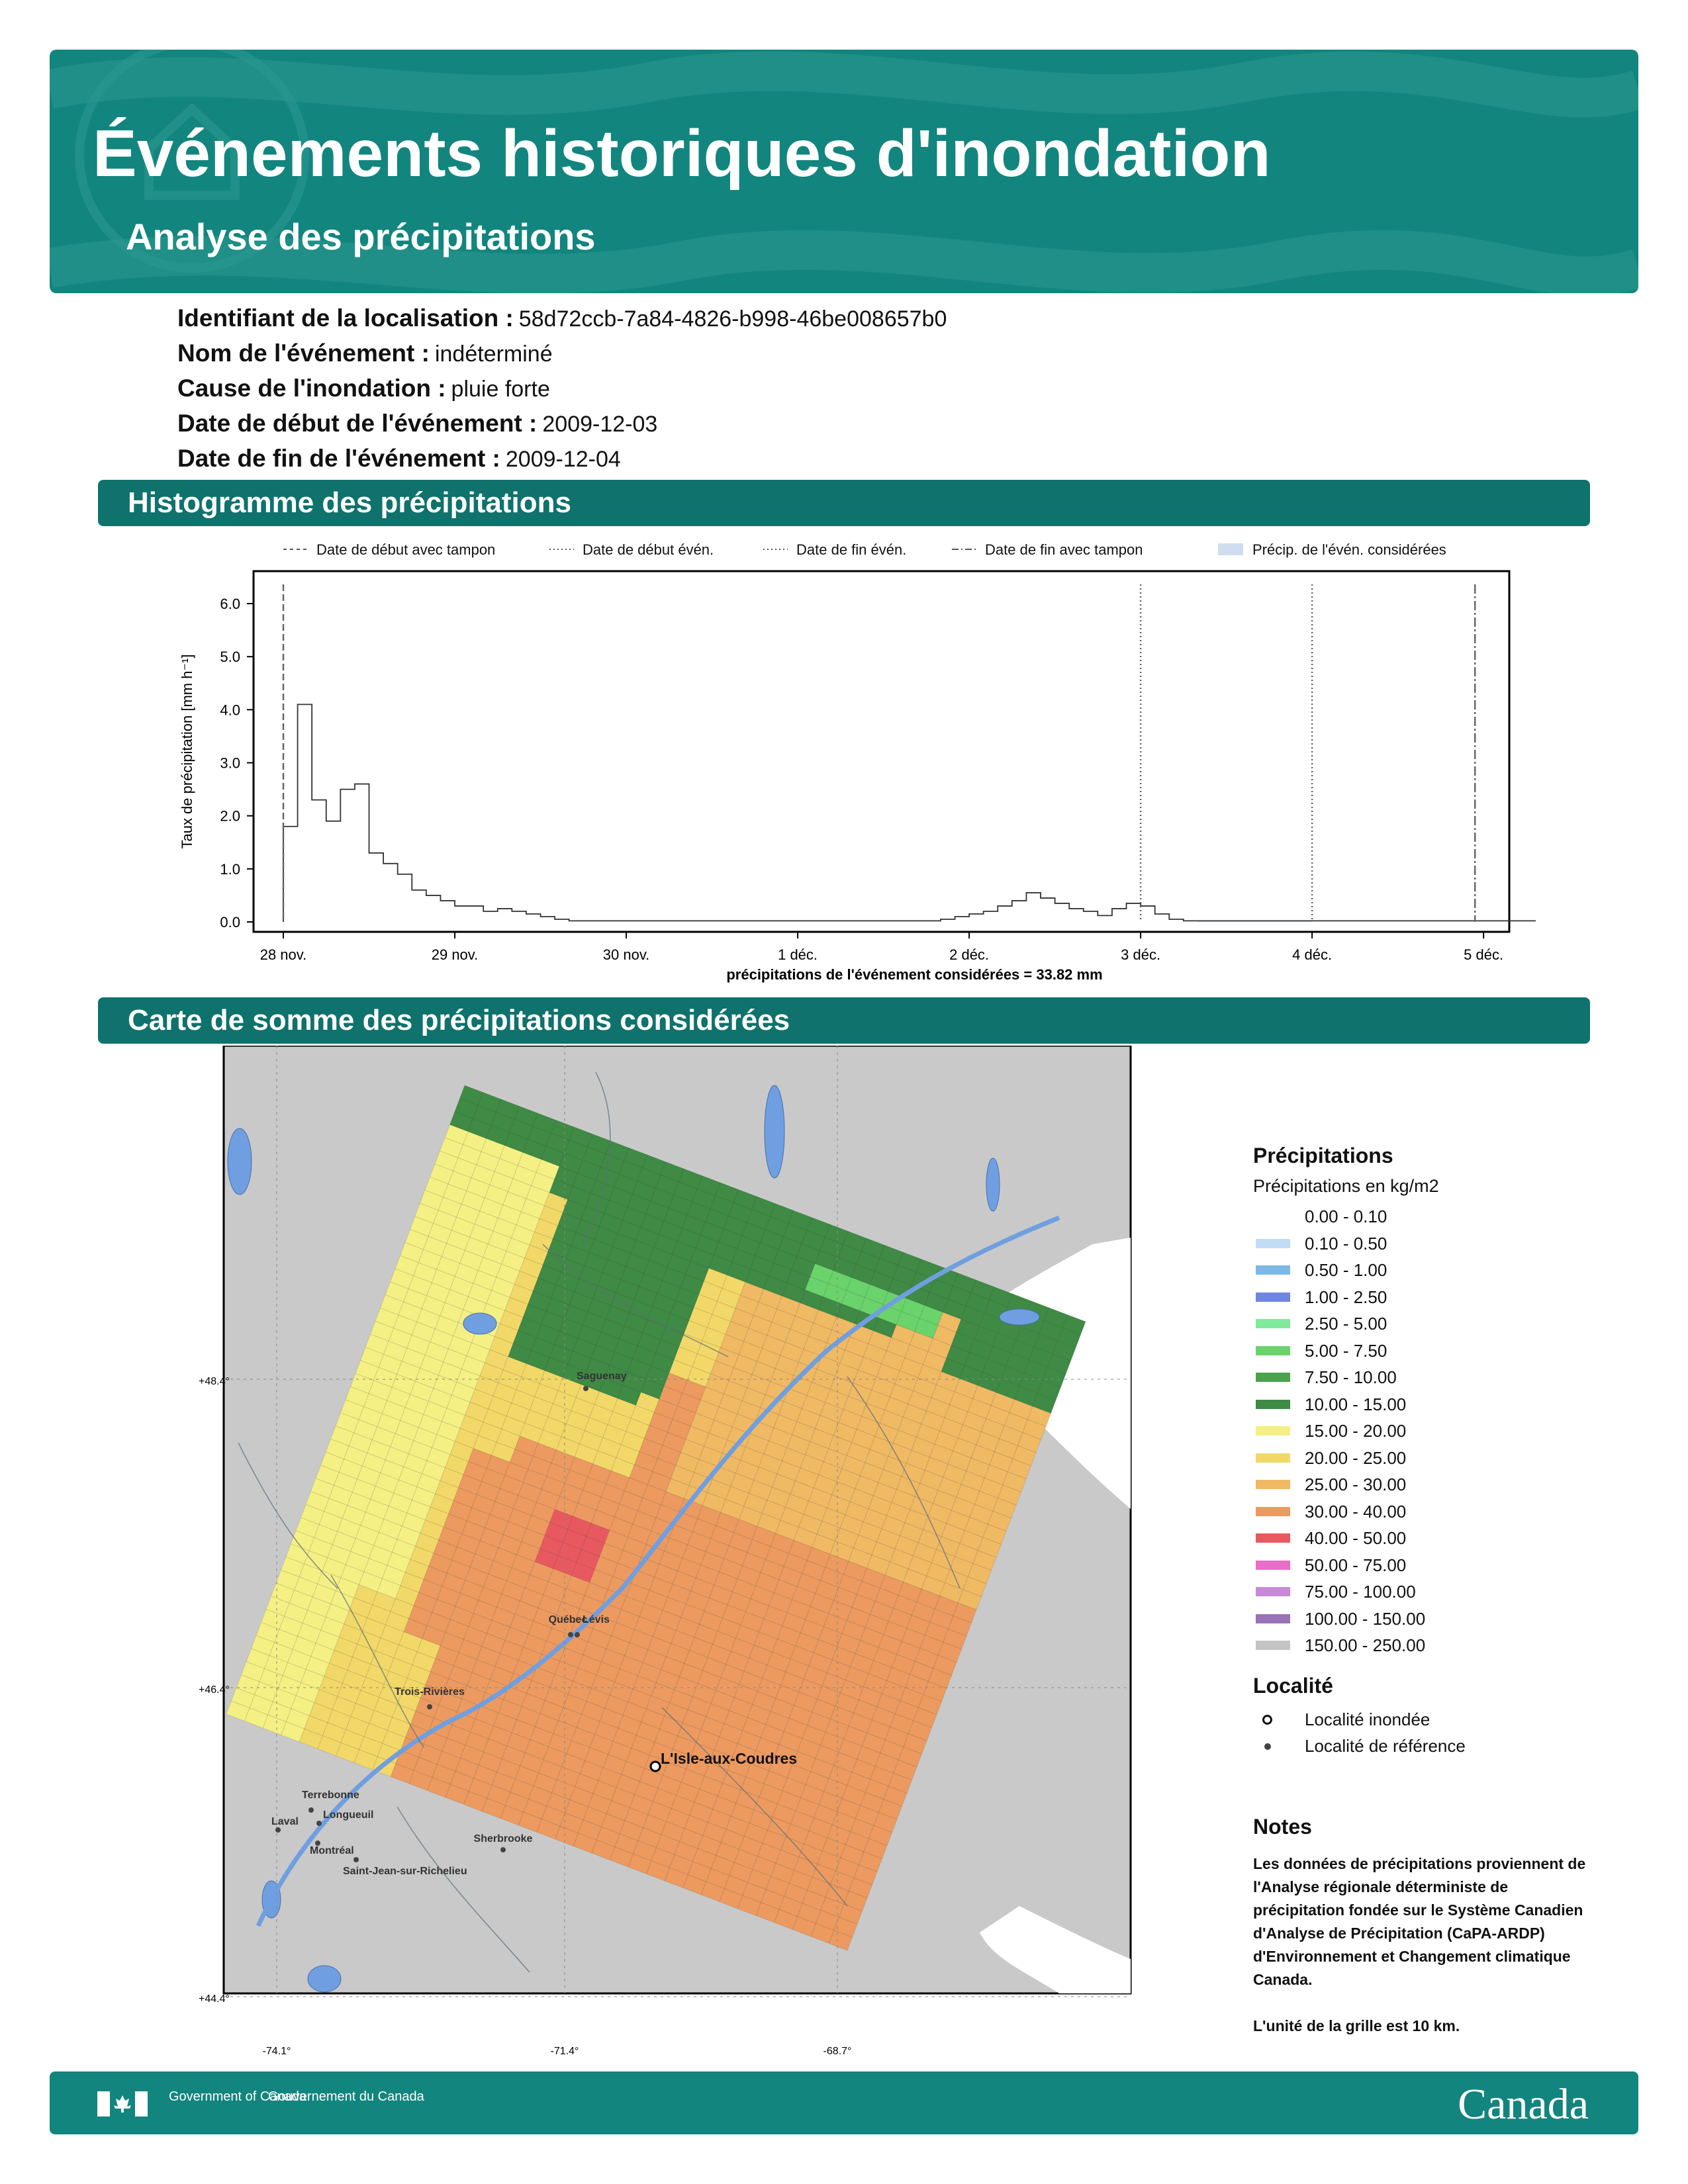  What do you see at coordinates (303, 353) in the screenshot?
I see `meta-label: Nom de l'événement :` at bounding box center [303, 353].